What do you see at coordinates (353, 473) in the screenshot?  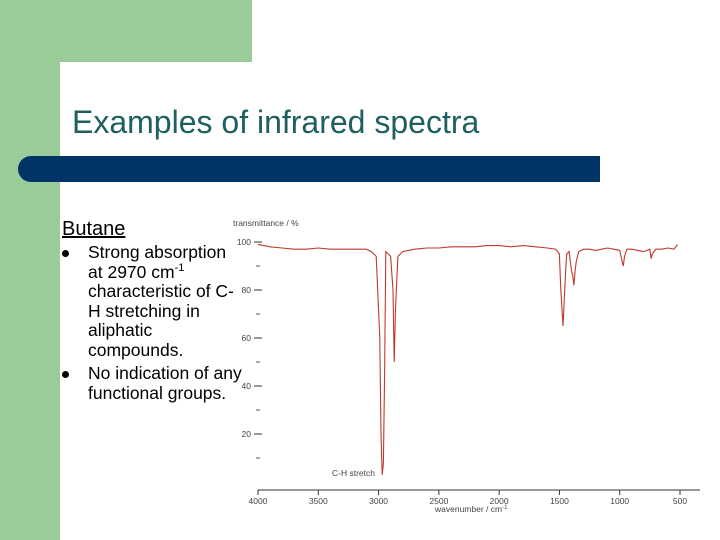 I see `chart-annotation: C-H stretch` at bounding box center [353, 473].